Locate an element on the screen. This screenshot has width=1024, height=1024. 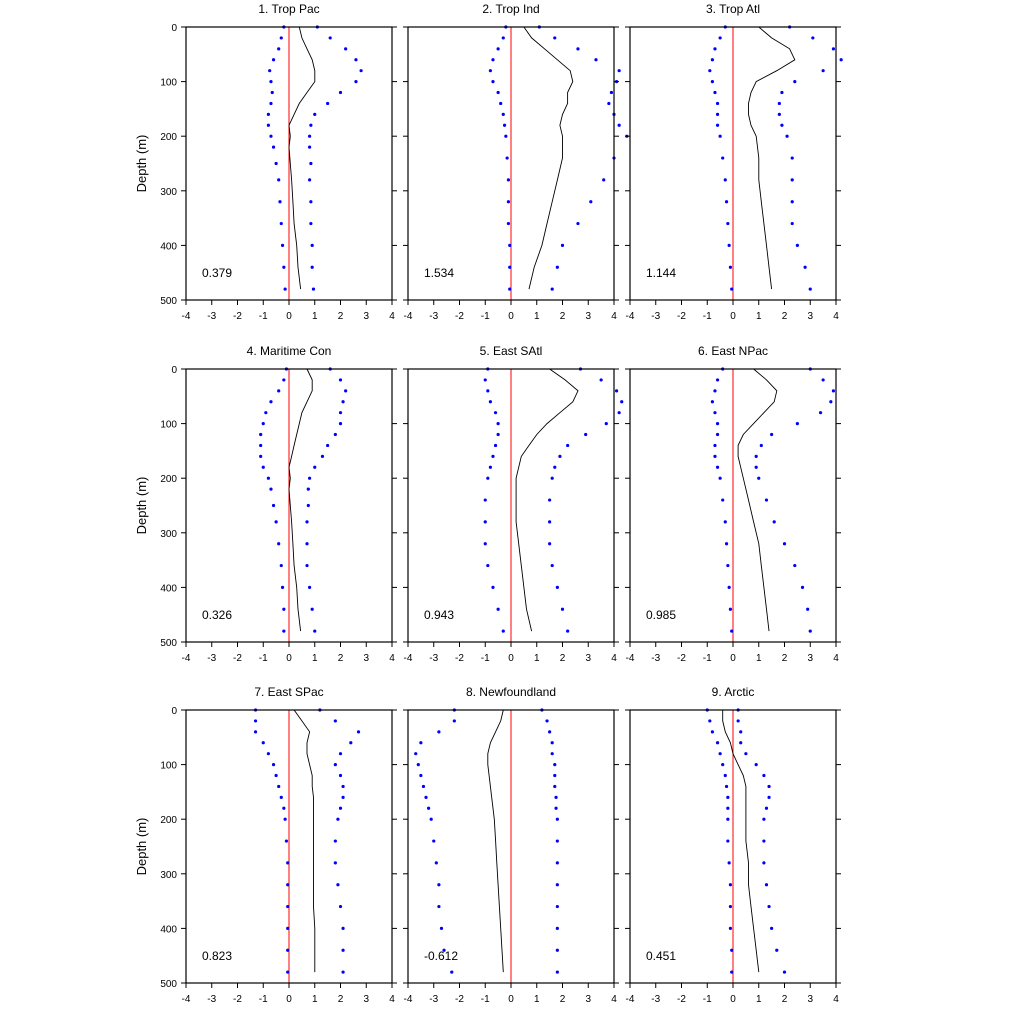
panel-value-label: 1.534 is located at coordinates (439, 273).